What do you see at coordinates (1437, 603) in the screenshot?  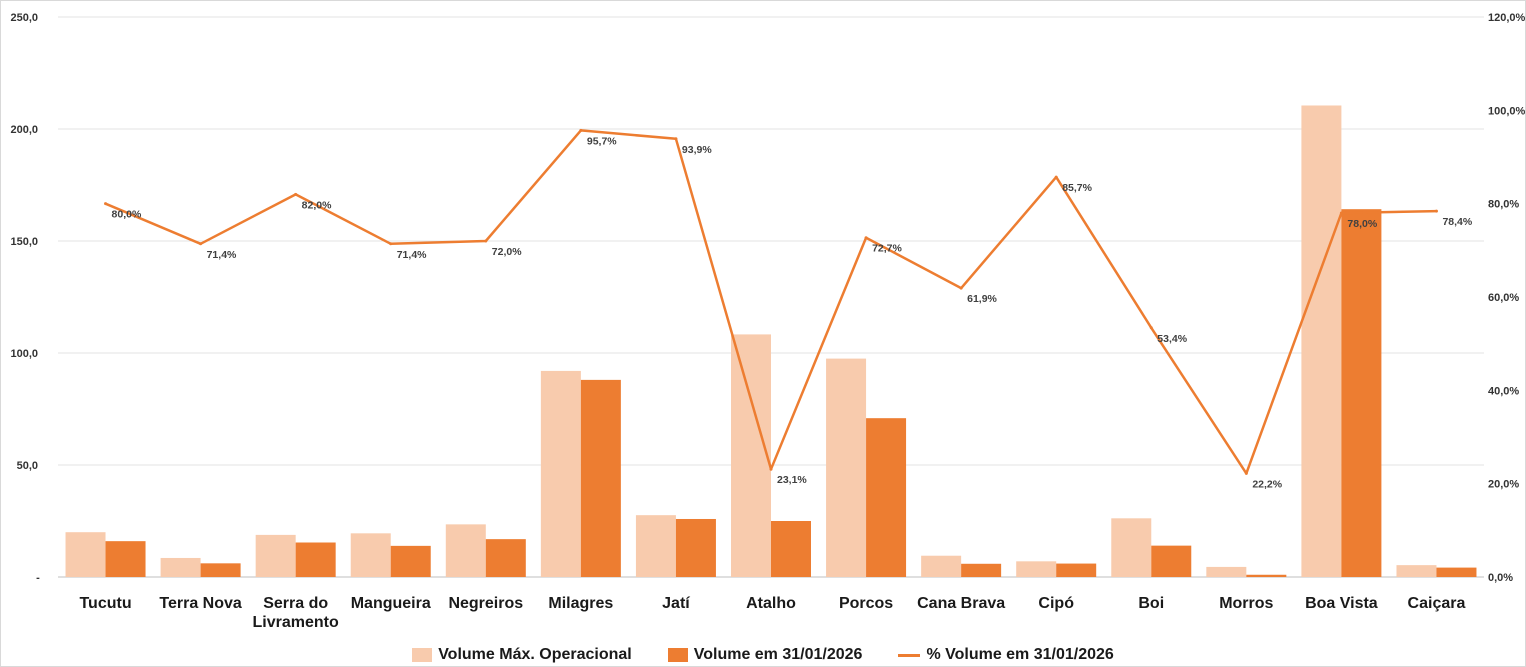 I see `x-category-label: Caiçara` at bounding box center [1437, 603].